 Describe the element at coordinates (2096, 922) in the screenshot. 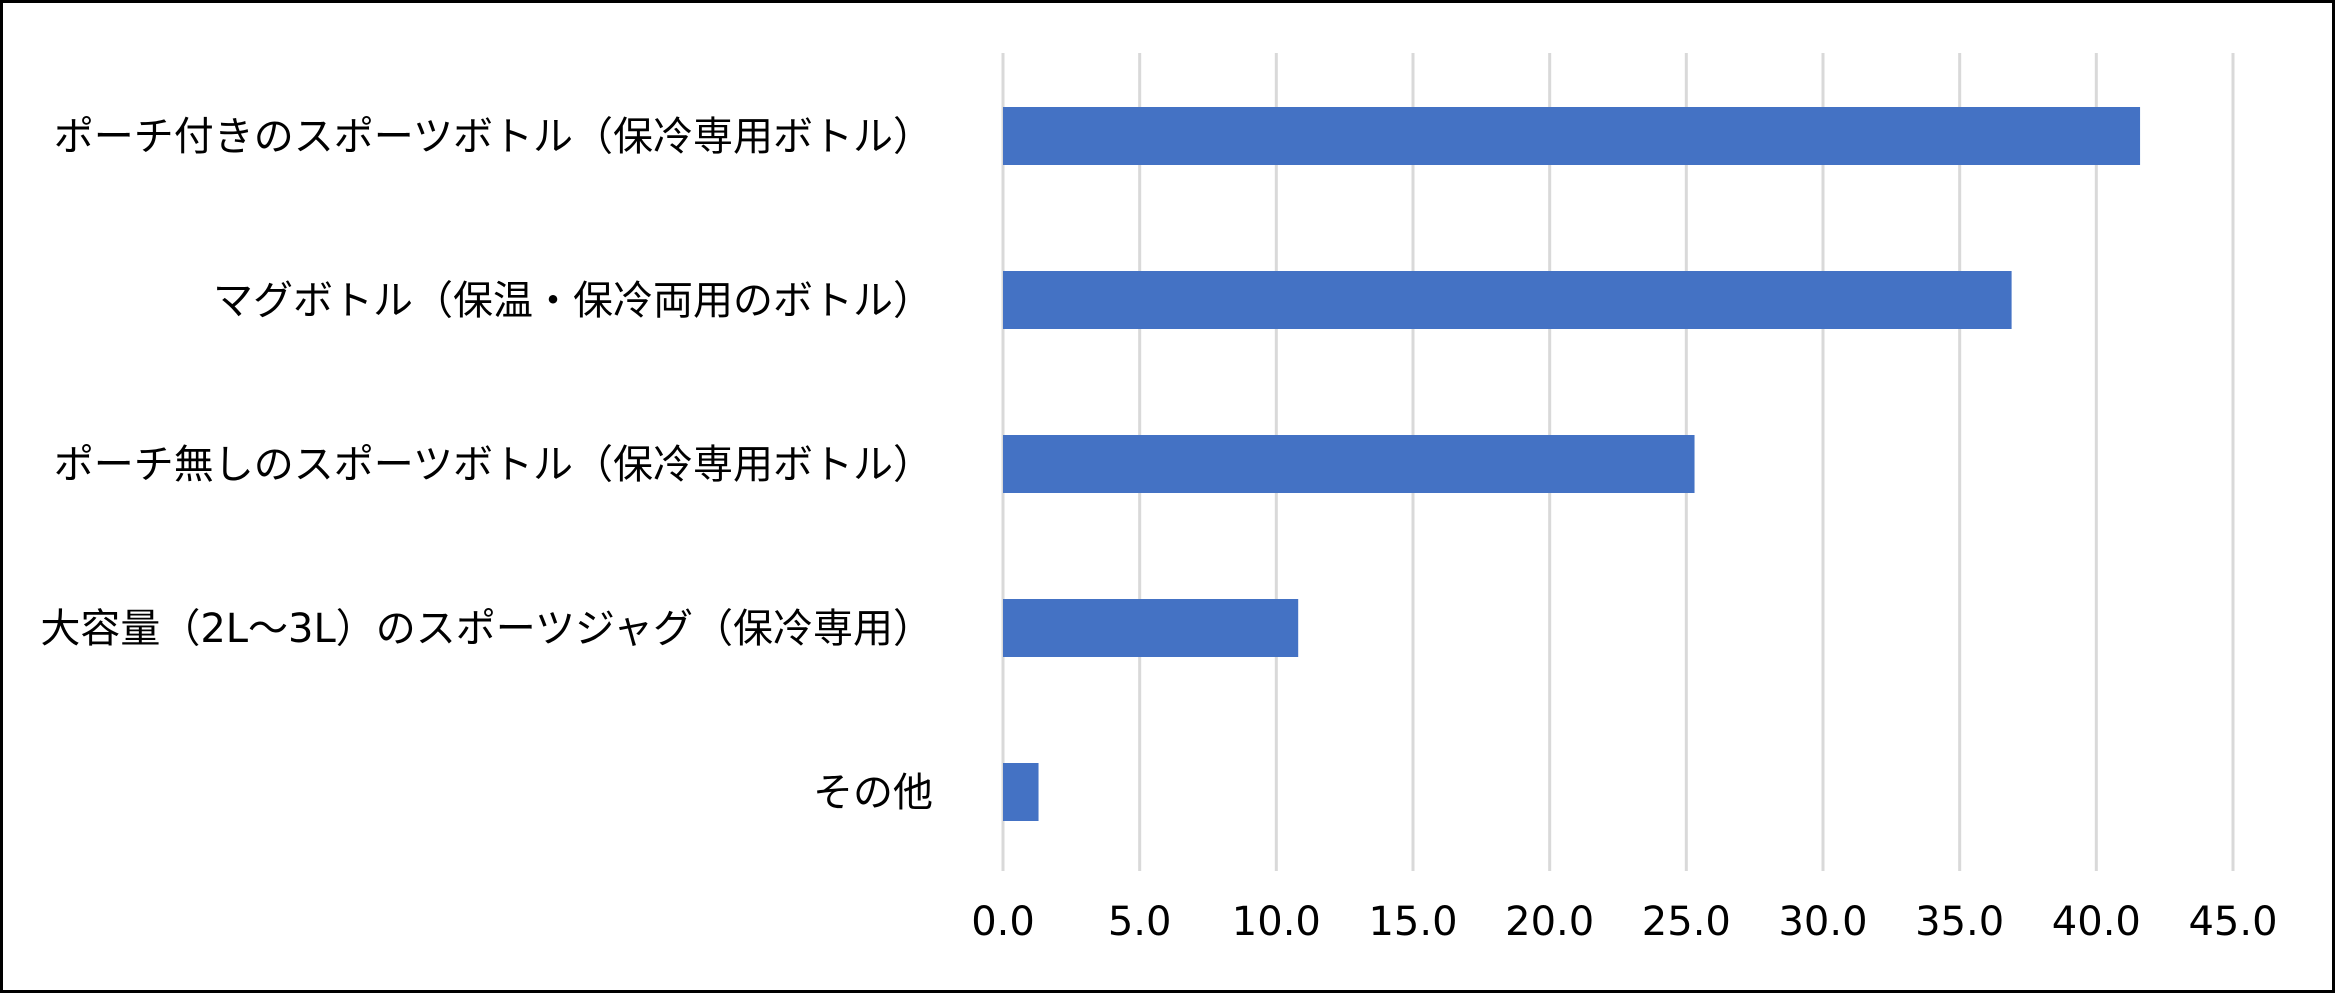

I see `x-tick-label: 40.0` at that location.